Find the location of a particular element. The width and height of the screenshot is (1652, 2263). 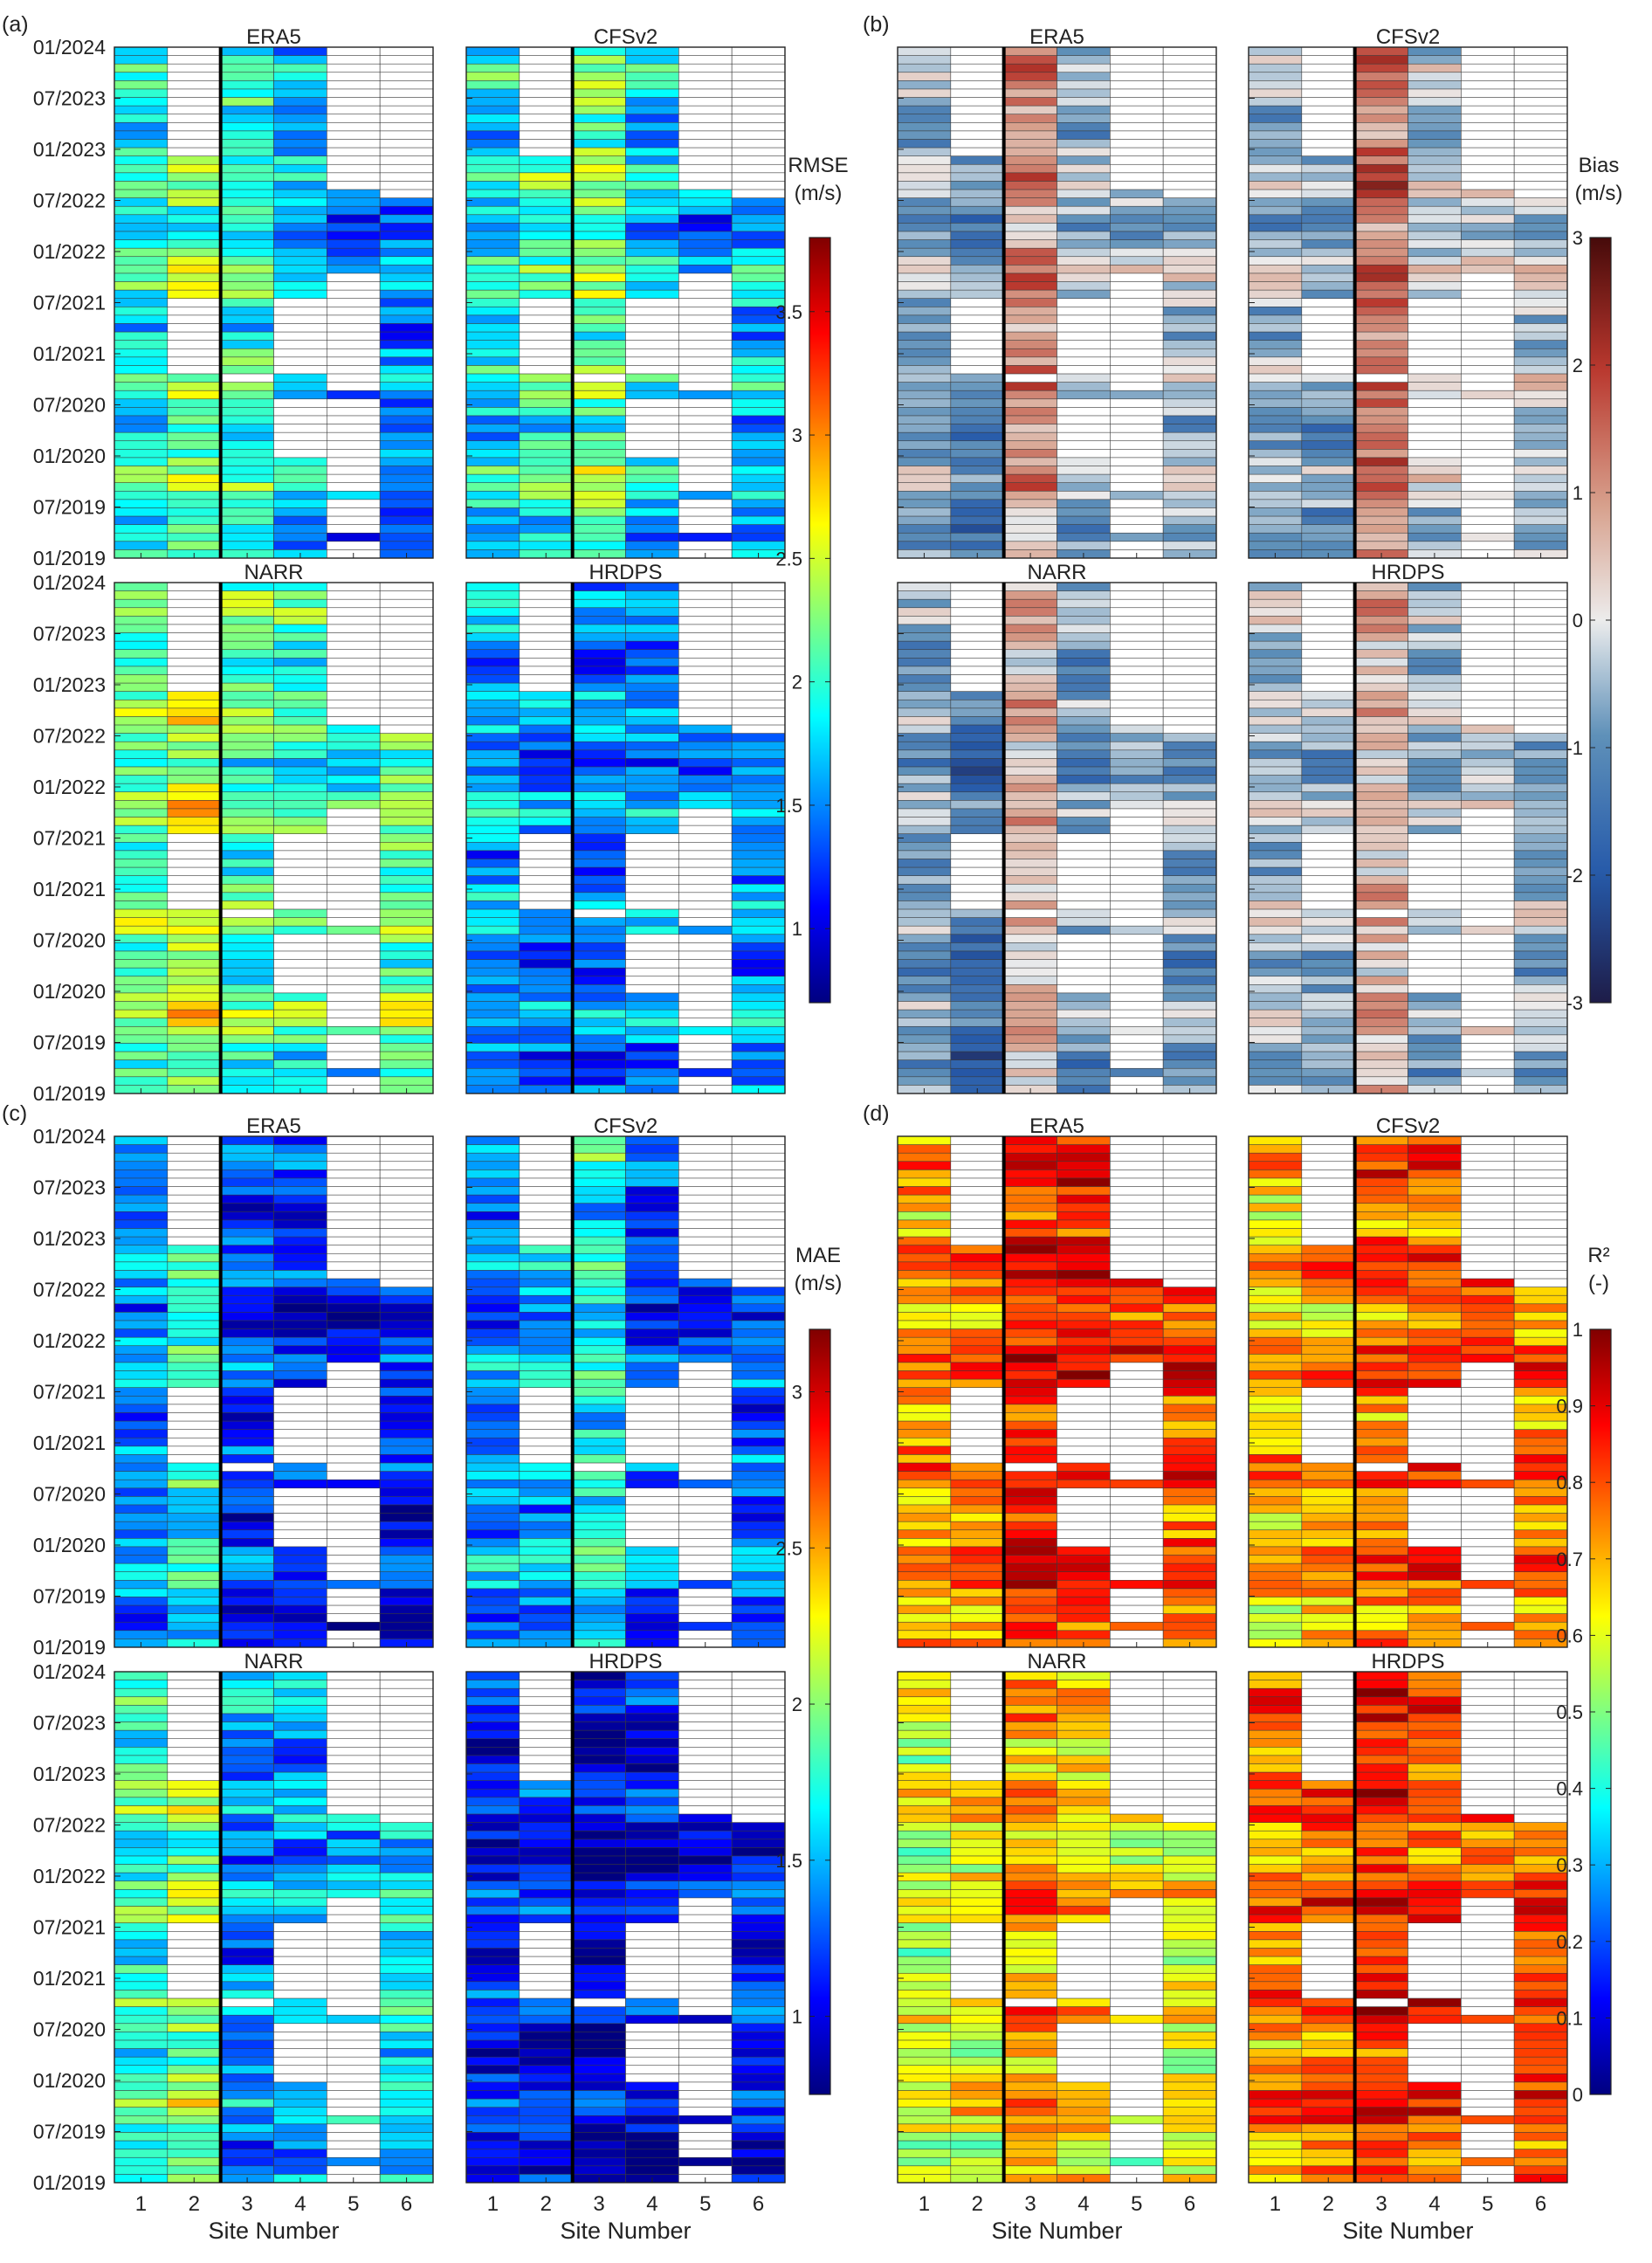

heatmap-panel-rmse-hrdps: HRDPS is located at coordinates (625, 828).